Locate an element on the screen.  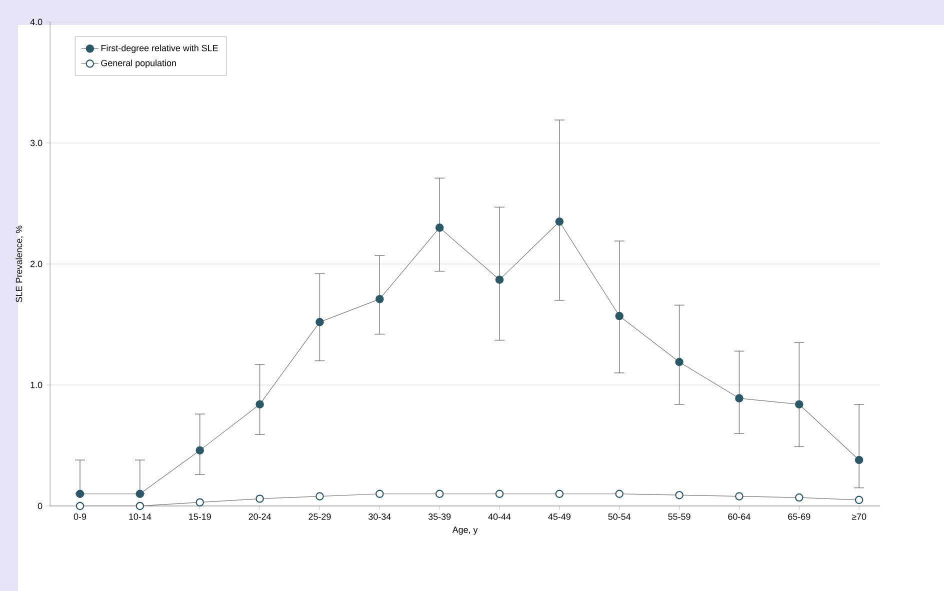
y-tick-label: 0 is located at coordinates (40, 506).